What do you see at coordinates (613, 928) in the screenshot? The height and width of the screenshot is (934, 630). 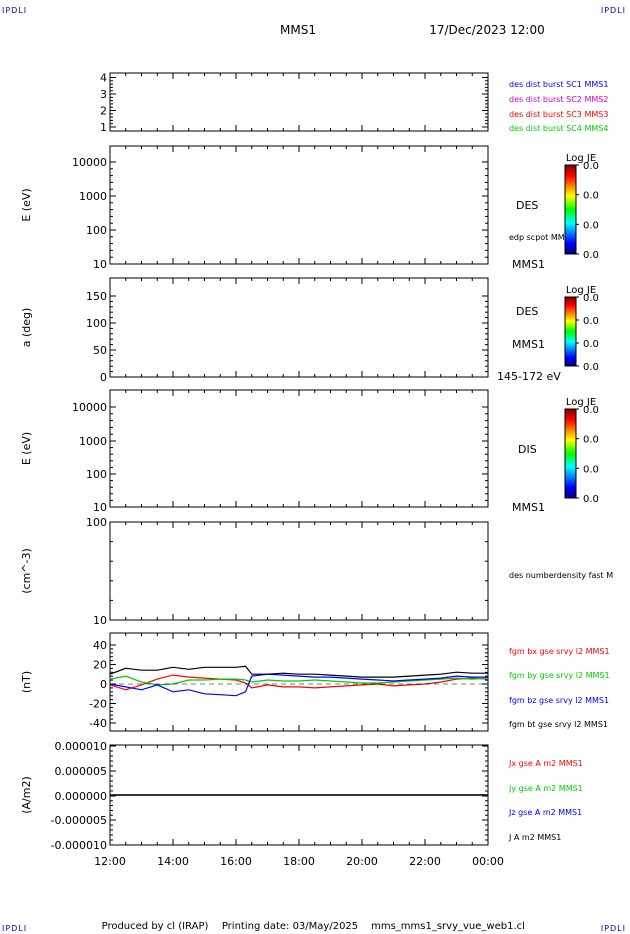 I see `corner-label-bottom-right: IPDLI` at bounding box center [613, 928].